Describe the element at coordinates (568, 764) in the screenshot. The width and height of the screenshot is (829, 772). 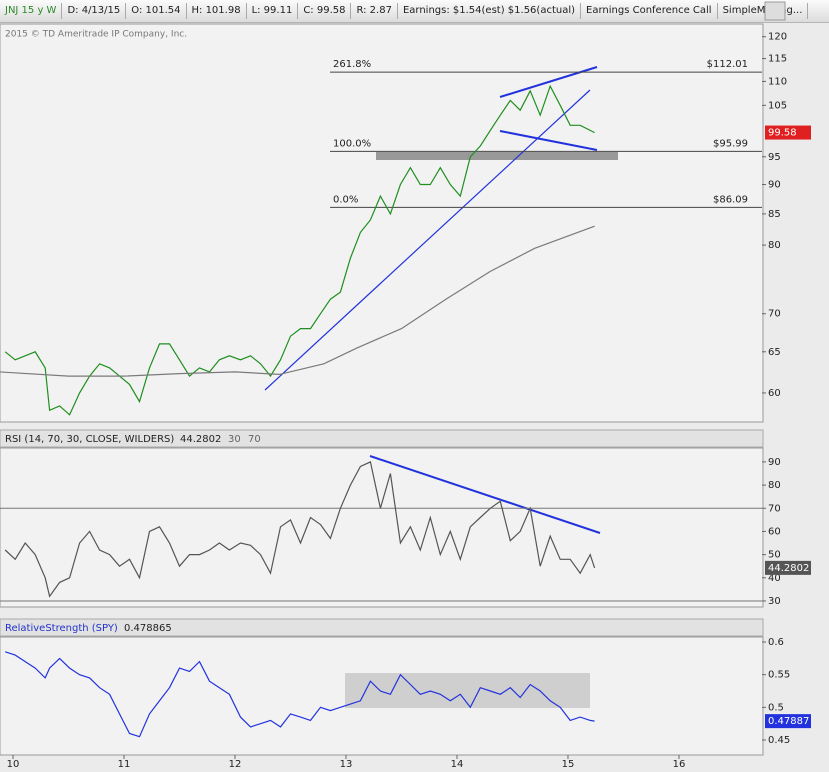
I see `x-tick-label: 15` at that location.